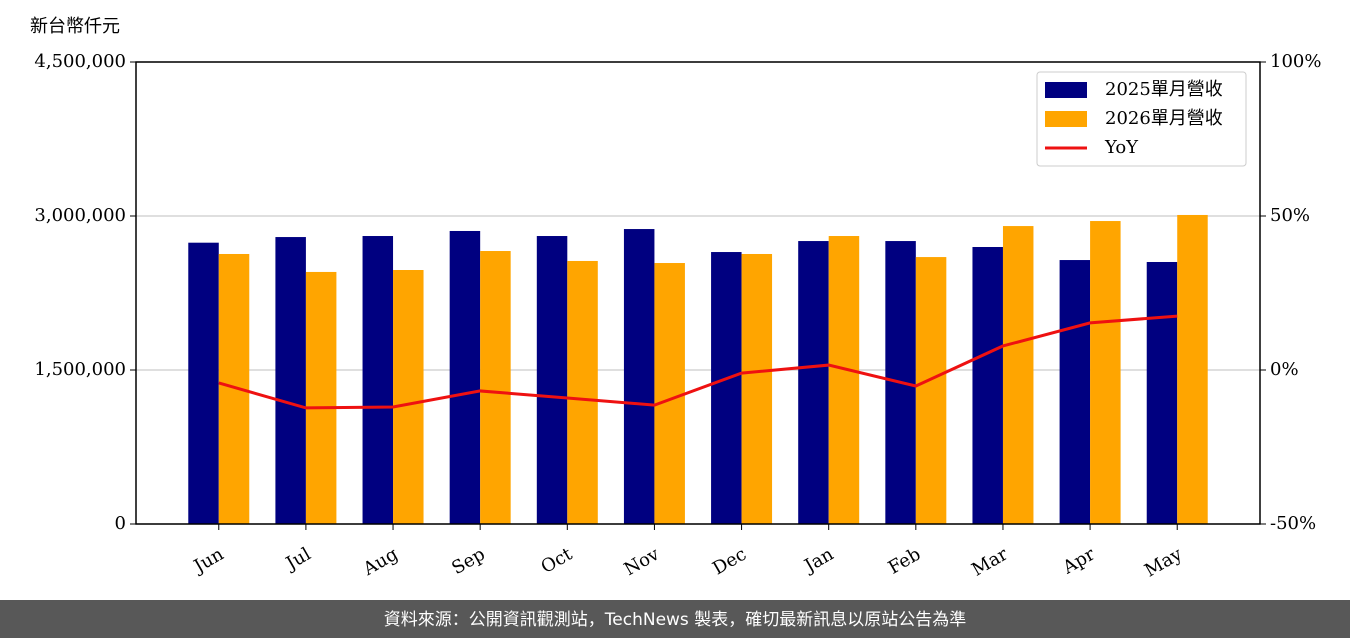  I want to click on x-tick-label: Jul, so click(298, 560).